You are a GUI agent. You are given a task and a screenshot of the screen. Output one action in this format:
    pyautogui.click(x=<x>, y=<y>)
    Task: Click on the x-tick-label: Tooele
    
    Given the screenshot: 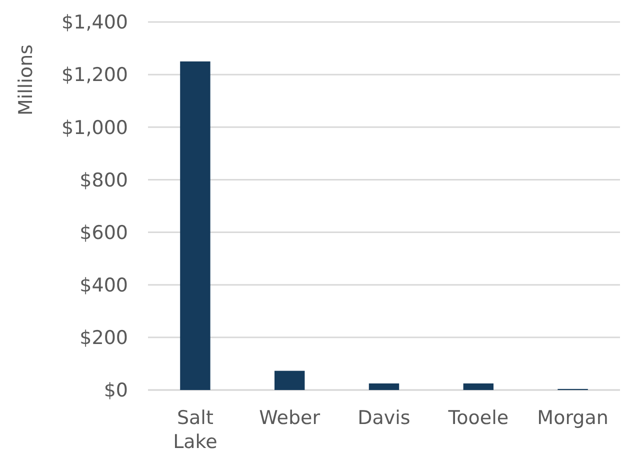 What is the action you would take?
    pyautogui.click(x=478, y=418)
    